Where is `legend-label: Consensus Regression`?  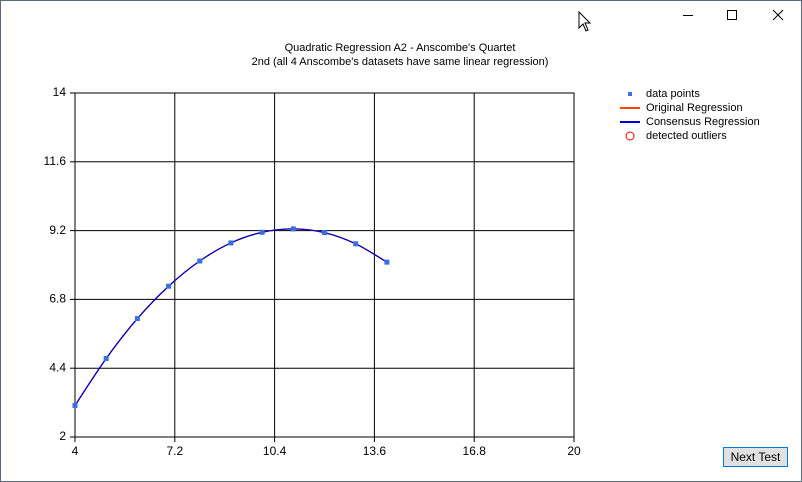
legend-label: Consensus Regression is located at coordinates (703, 122).